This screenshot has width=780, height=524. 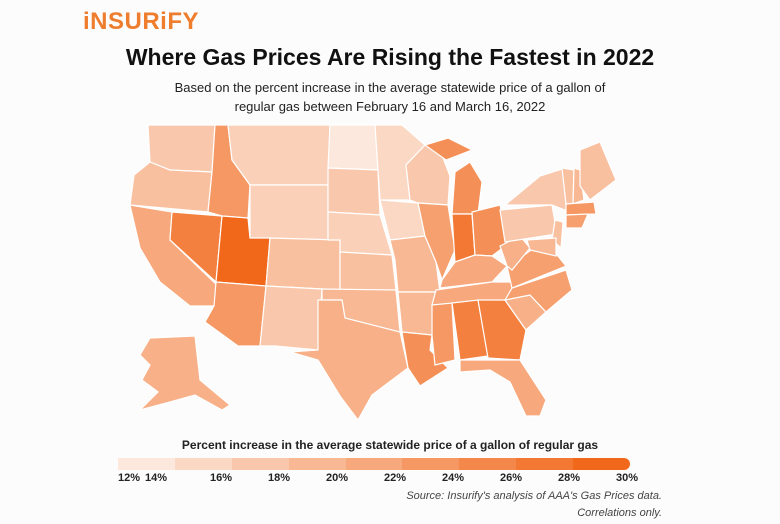 What do you see at coordinates (537, 190) in the screenshot?
I see `state-ny` at bounding box center [537, 190].